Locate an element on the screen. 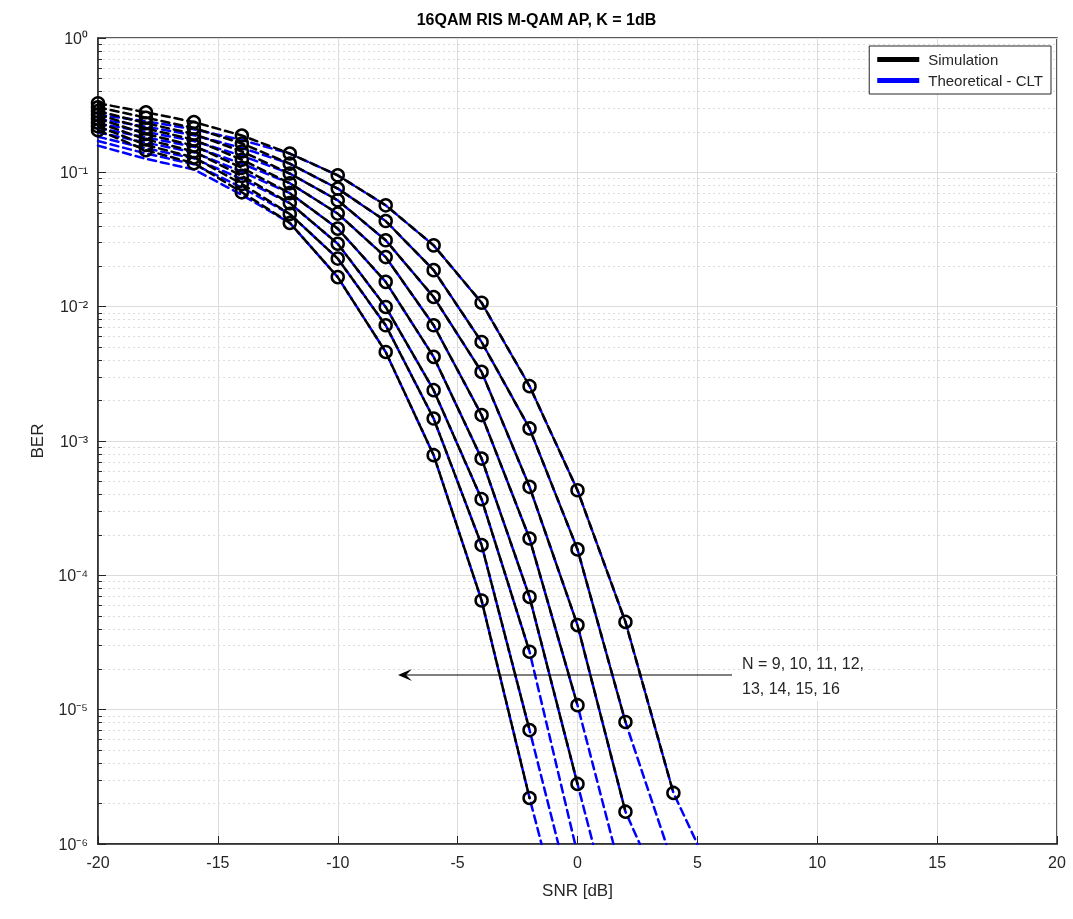  x-tick-label: -20 is located at coordinates (98, 862).